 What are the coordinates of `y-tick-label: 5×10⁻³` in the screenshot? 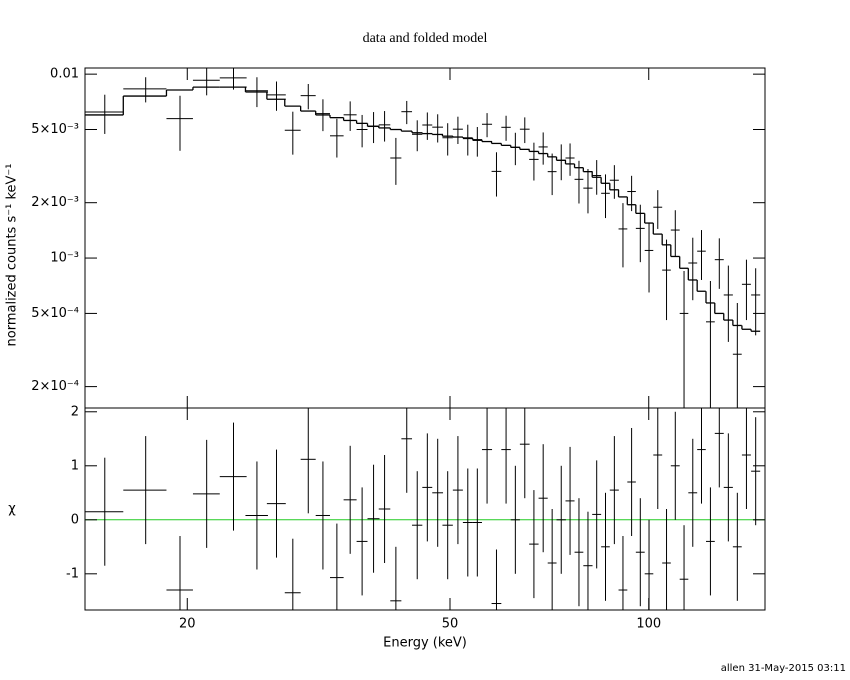 It's located at (55, 129).